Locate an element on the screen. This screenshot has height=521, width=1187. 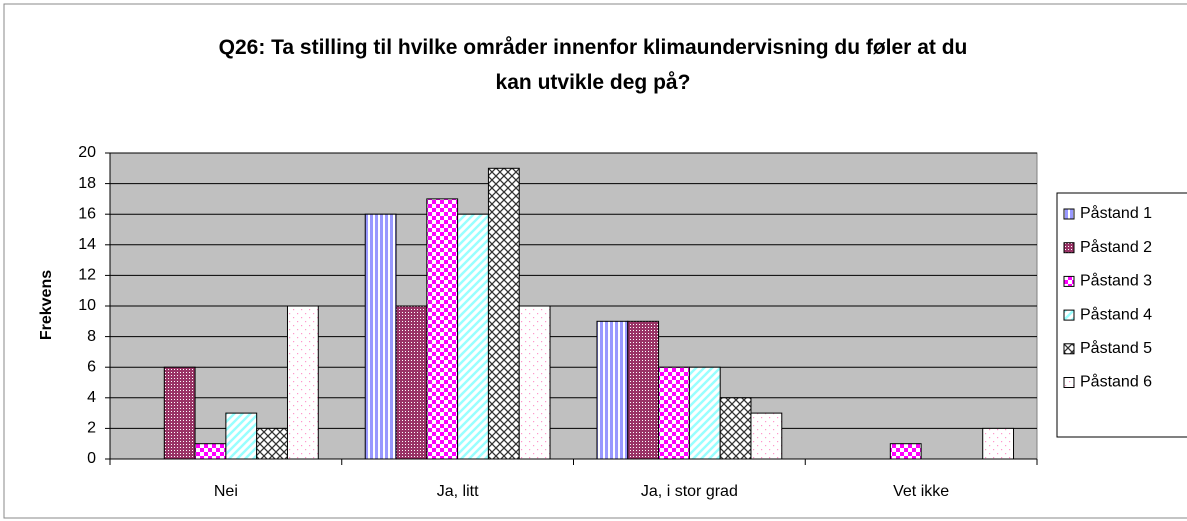
x-tick-label: Ja, litt is located at coordinates (458, 491).